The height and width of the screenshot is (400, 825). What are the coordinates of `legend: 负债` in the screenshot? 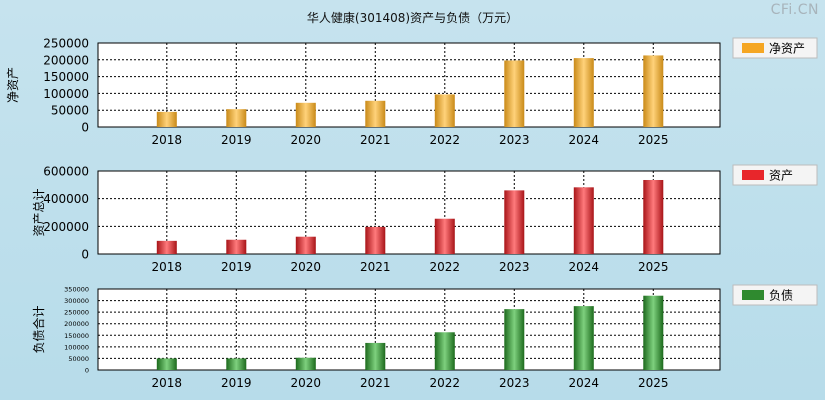 It's located at (775, 295).